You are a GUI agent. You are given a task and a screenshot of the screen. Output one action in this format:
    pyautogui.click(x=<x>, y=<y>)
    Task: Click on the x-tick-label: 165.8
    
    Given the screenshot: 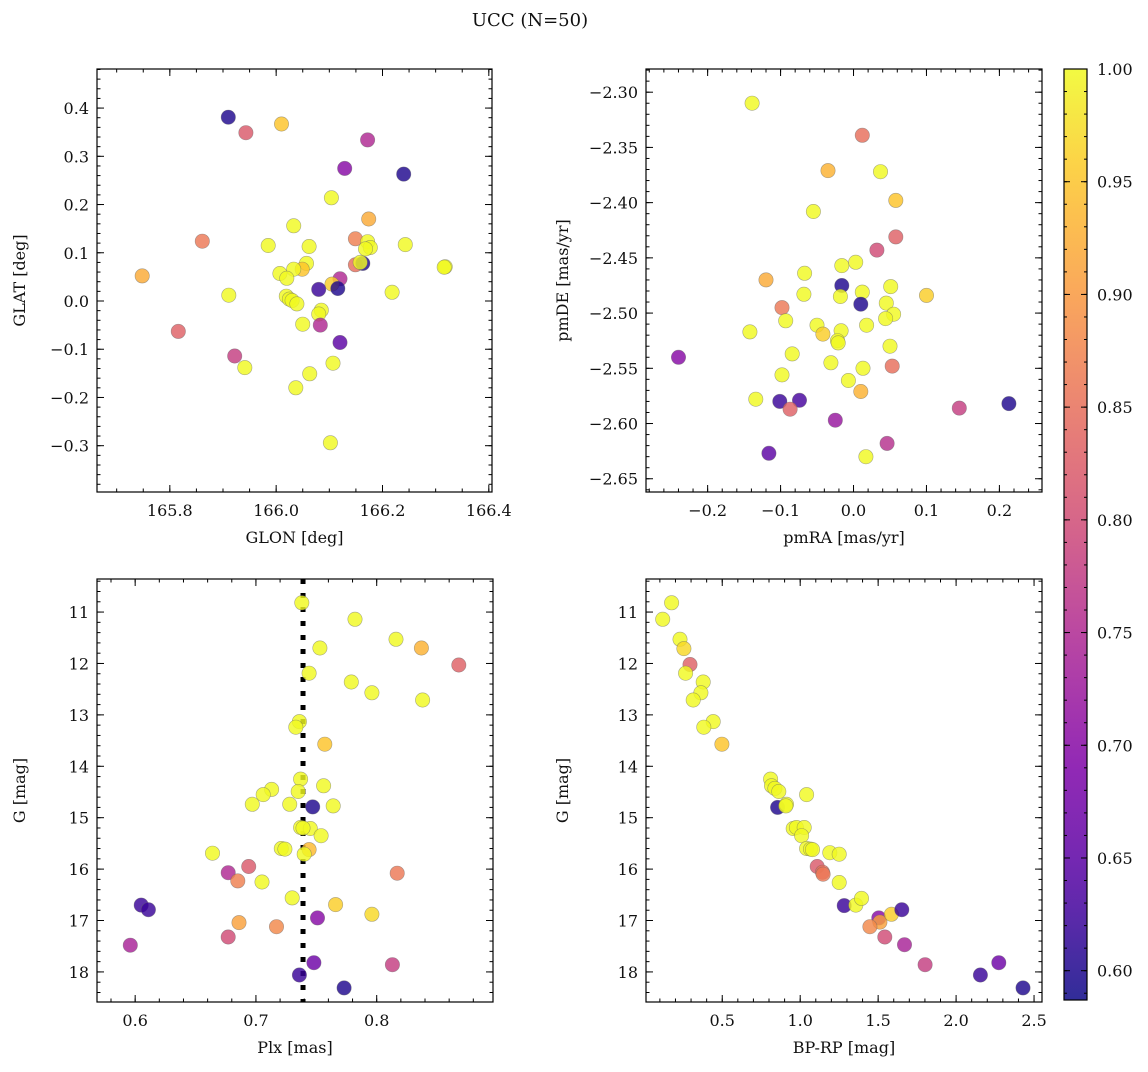 What is the action you would take?
    pyautogui.click(x=170, y=510)
    